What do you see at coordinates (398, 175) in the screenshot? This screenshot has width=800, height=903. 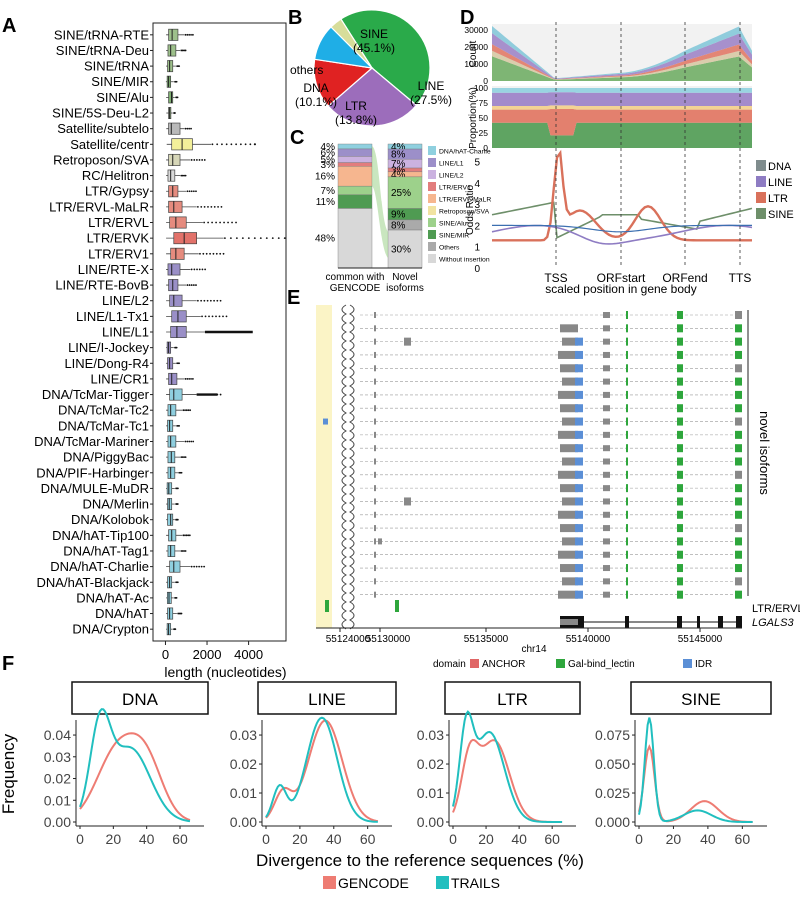 I see `segment-label: 4%` at bounding box center [398, 175].